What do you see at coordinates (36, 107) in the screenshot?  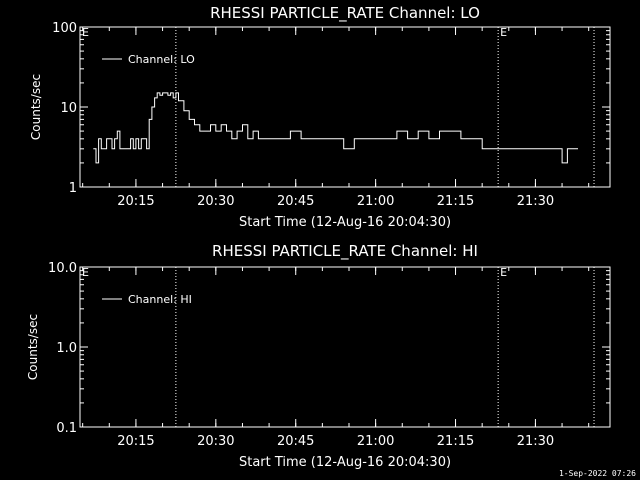 I see `y-axis-label-lo: Counts/sec` at bounding box center [36, 107].